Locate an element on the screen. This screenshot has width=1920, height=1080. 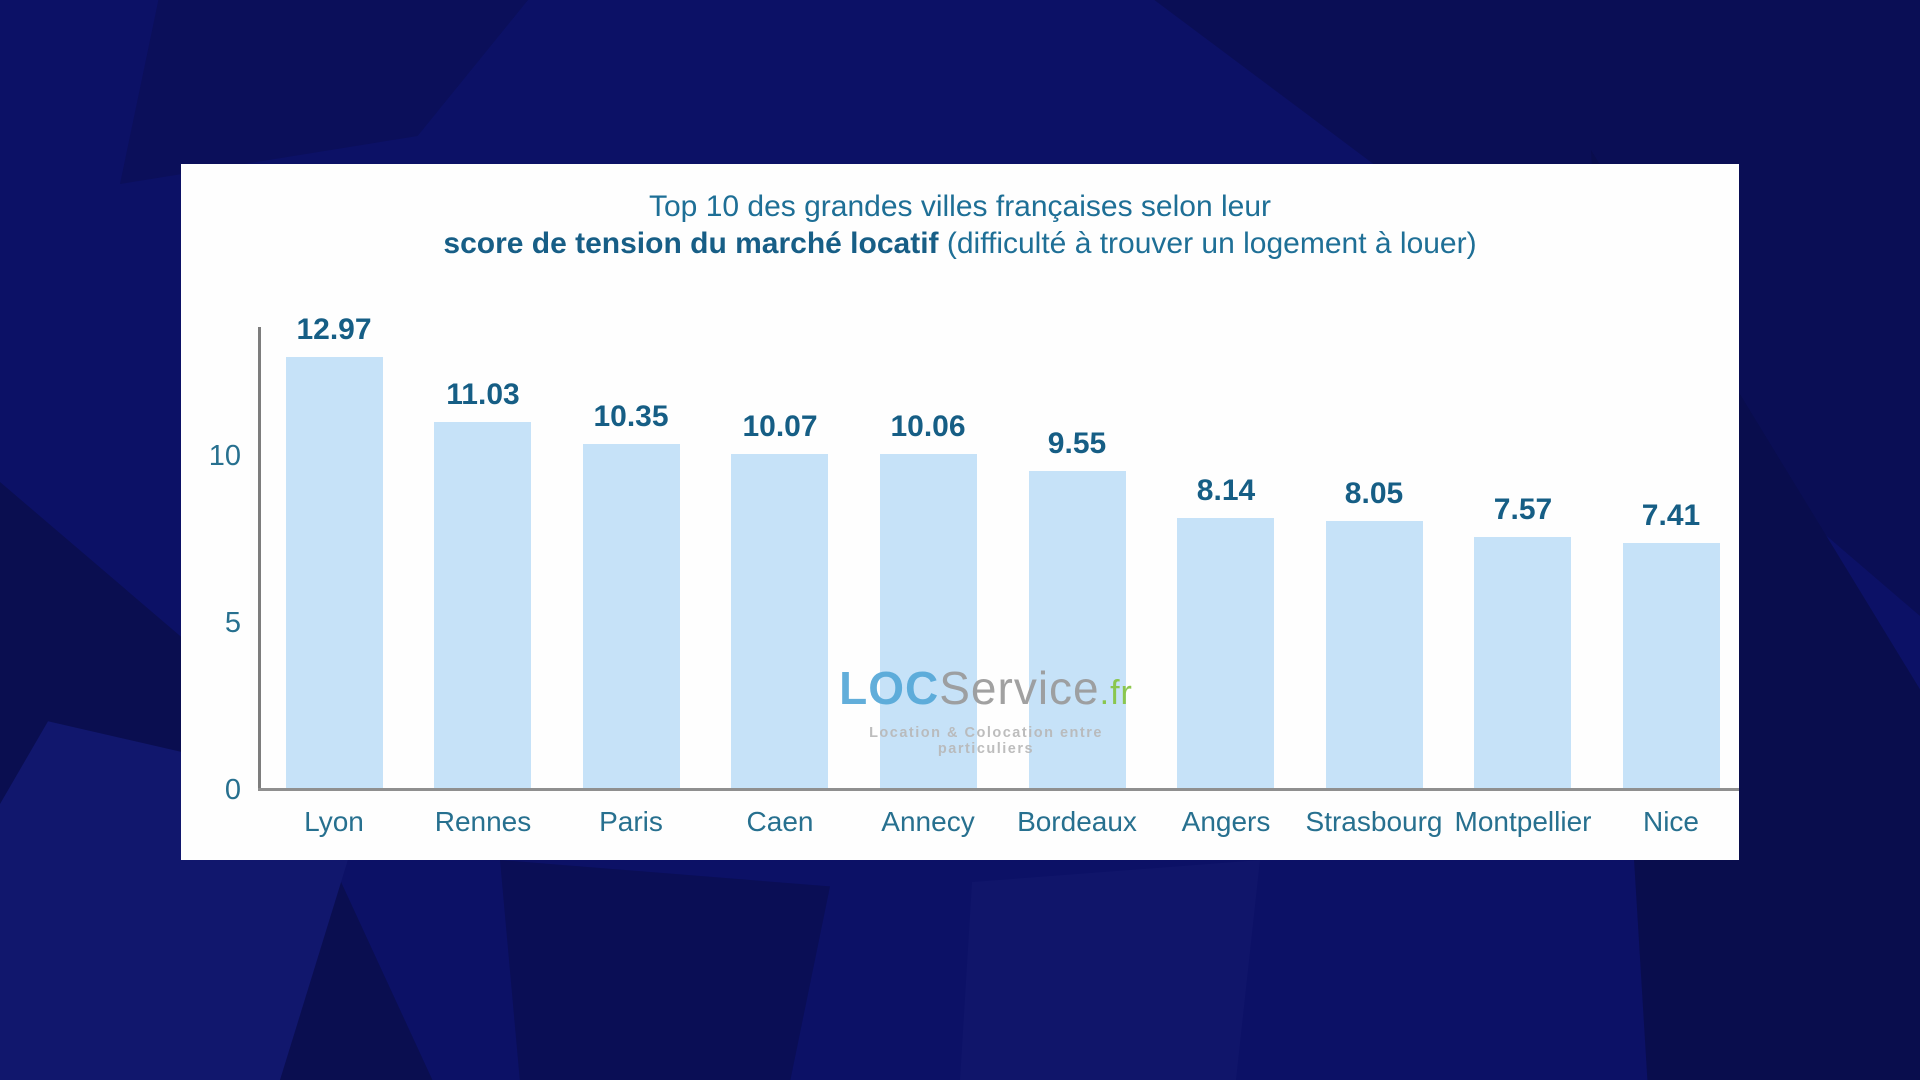
bar-value-montpellier: 7.57 is located at coordinates (1523, 509).